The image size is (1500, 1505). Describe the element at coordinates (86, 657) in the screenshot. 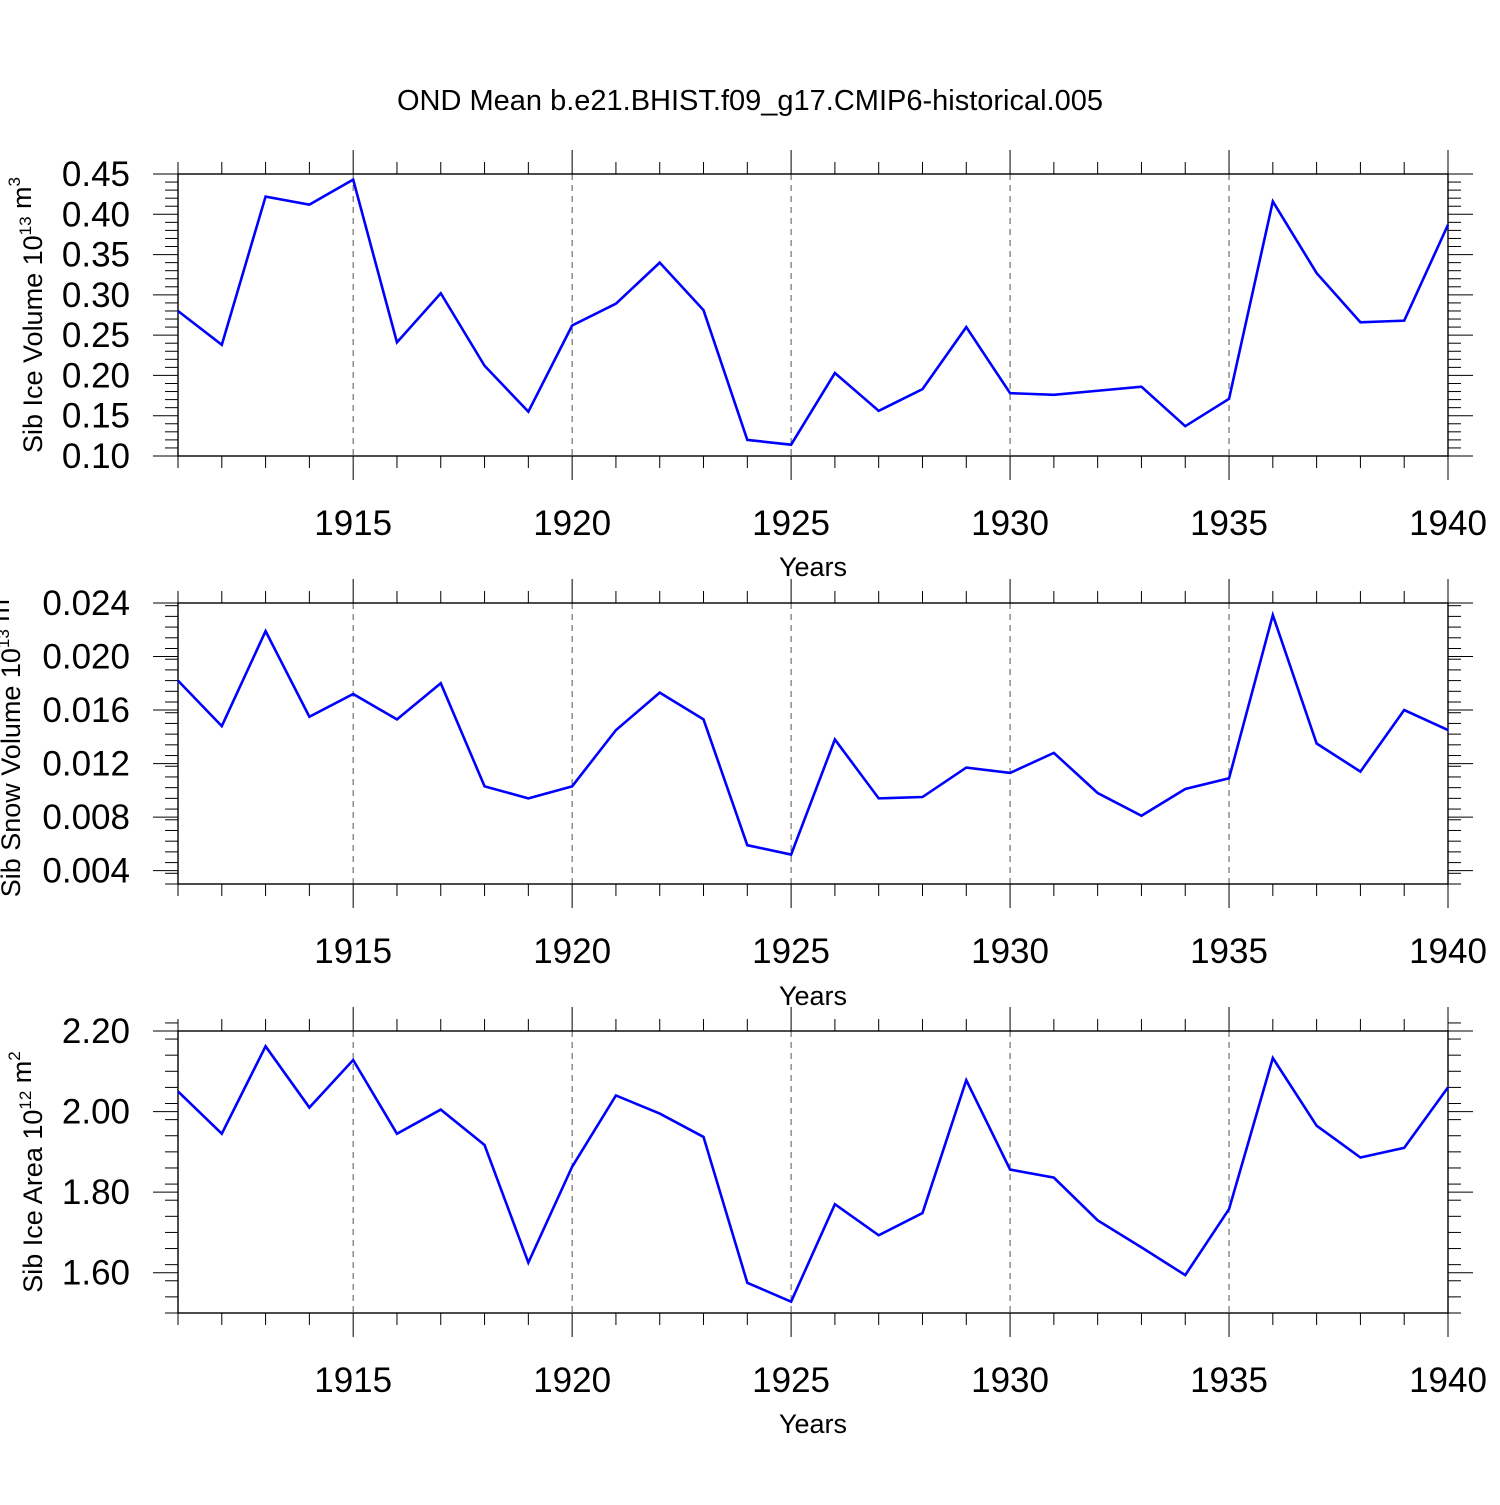

I see `y-tick-label: 0.020` at that location.